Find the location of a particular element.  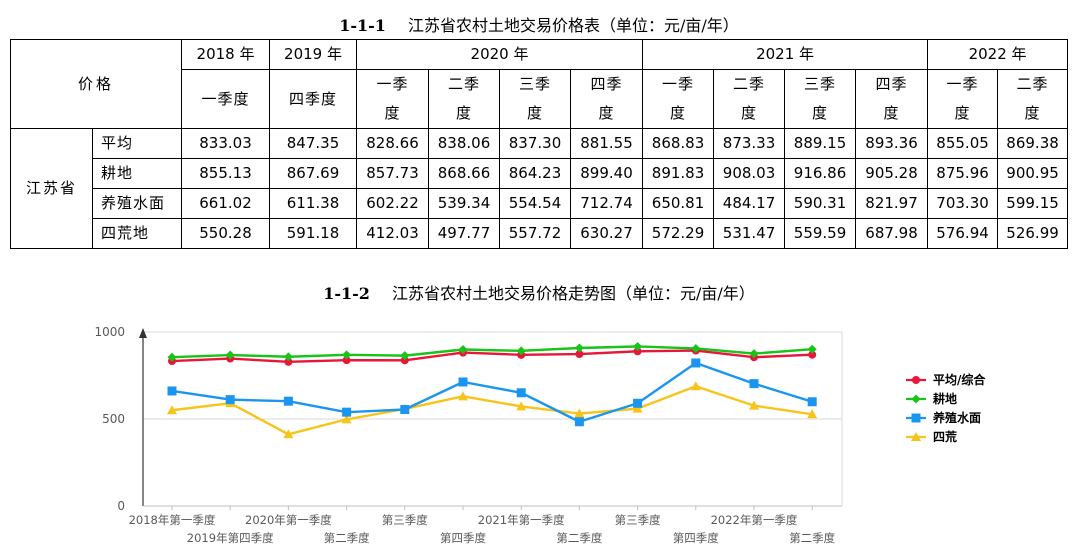

table-cell: 412.03 is located at coordinates (393, 233).